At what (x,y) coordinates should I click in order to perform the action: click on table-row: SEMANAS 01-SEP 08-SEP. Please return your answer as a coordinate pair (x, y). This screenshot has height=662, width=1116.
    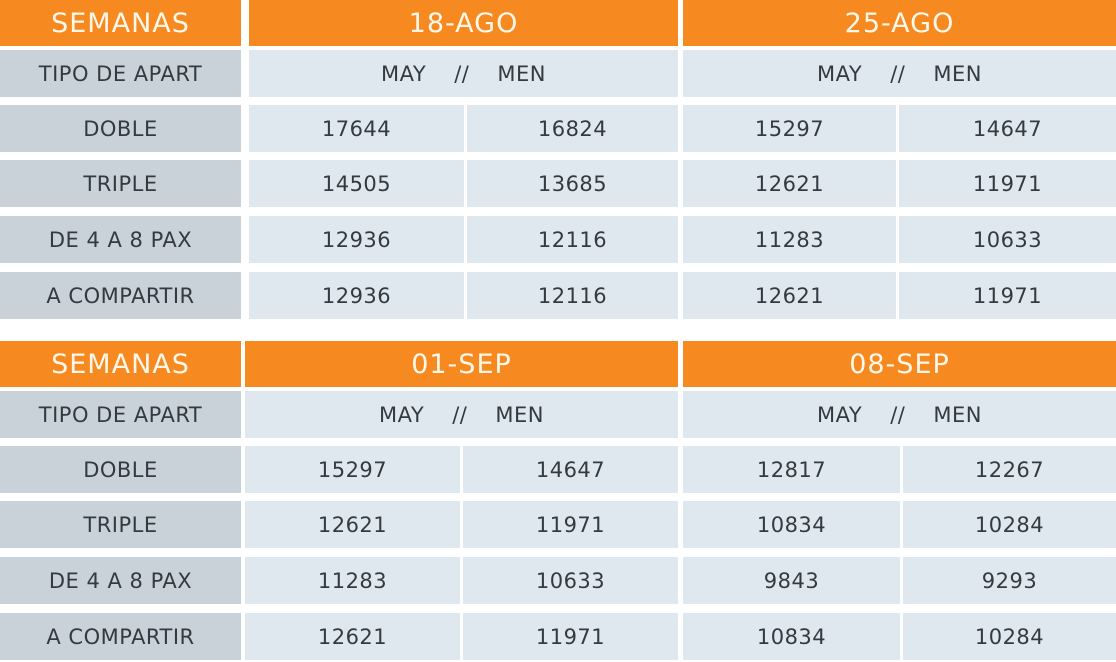
    Looking at the image, I should click on (558, 364).